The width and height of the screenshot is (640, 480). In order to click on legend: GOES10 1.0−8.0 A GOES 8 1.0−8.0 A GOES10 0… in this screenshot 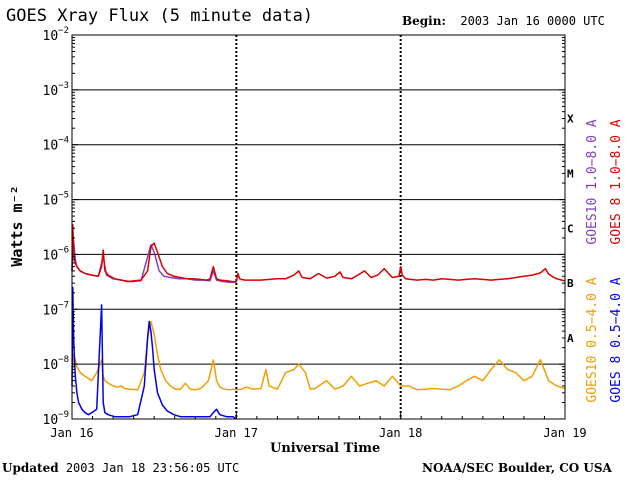, I will do `click(604, 260)`.